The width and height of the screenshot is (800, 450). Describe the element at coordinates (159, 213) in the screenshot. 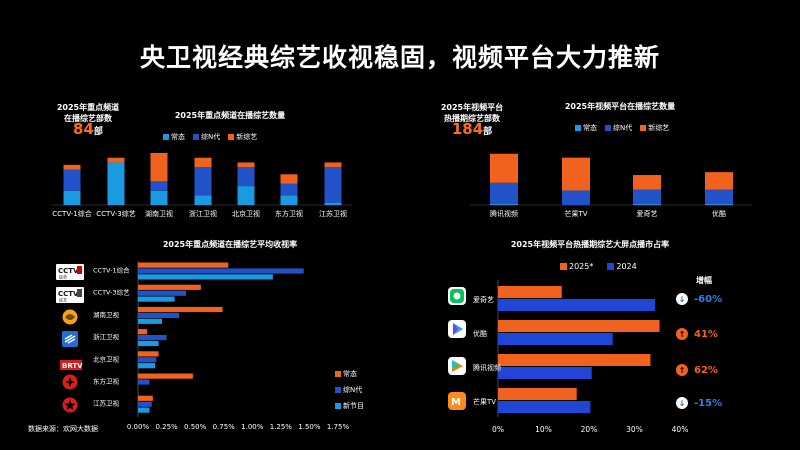

I see `x-tick-label: 湖南卫视` at that location.